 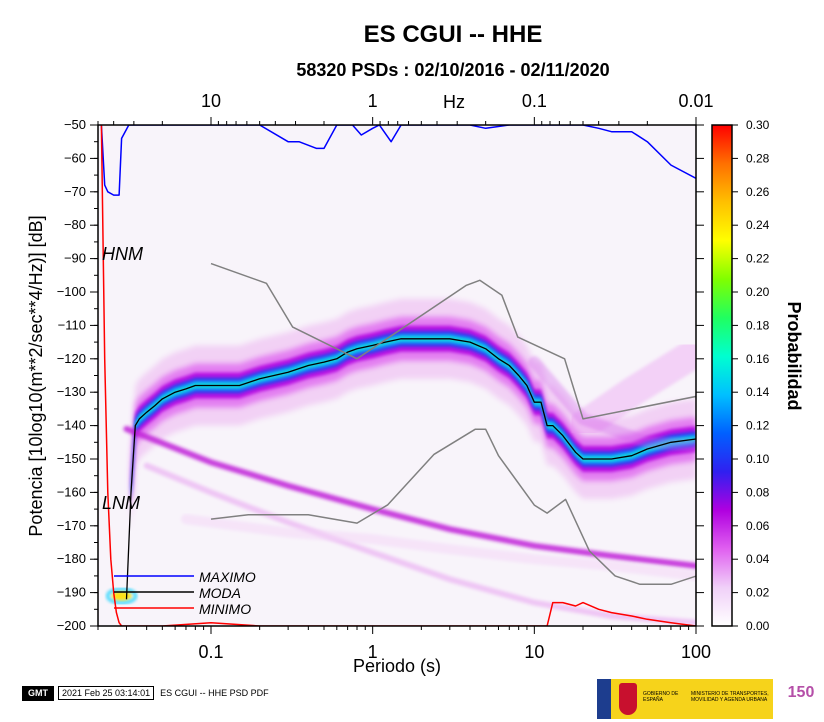 I want to click on eu-flag-icon, so click(x=604, y=699).